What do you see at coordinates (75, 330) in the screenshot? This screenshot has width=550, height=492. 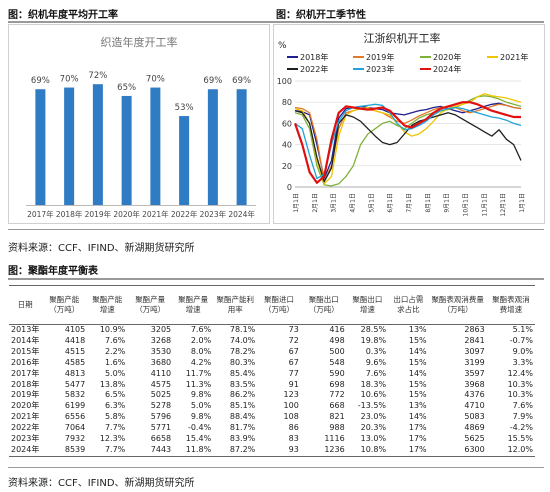 I see `table-cell: 4105` at bounding box center [75, 330].